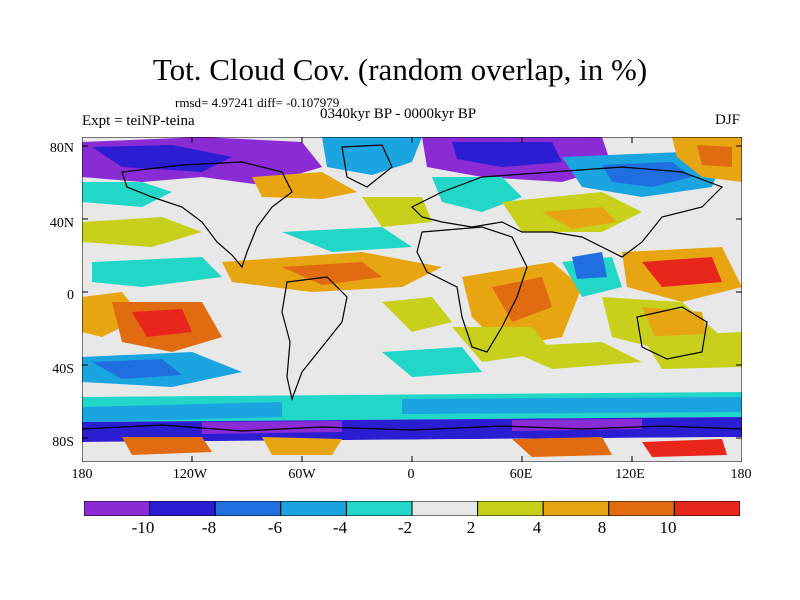 This screenshot has width=800, height=600. Describe the element at coordinates (302, 474) in the screenshot. I see `lon-label-60w: 60W` at that location.